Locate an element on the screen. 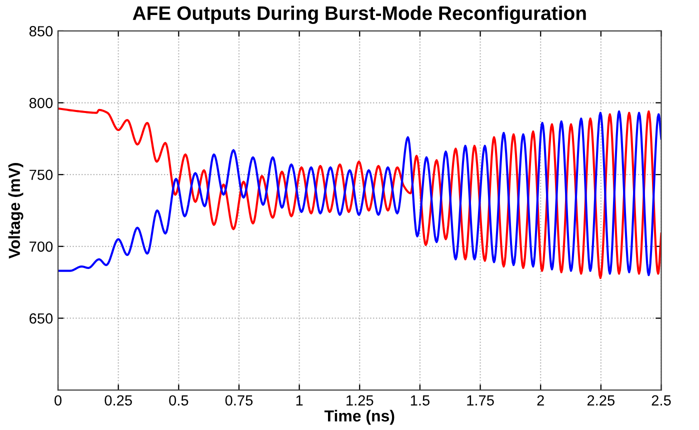 This screenshot has height=430, width=699. y-tick-label: 750 is located at coordinates (41, 175).